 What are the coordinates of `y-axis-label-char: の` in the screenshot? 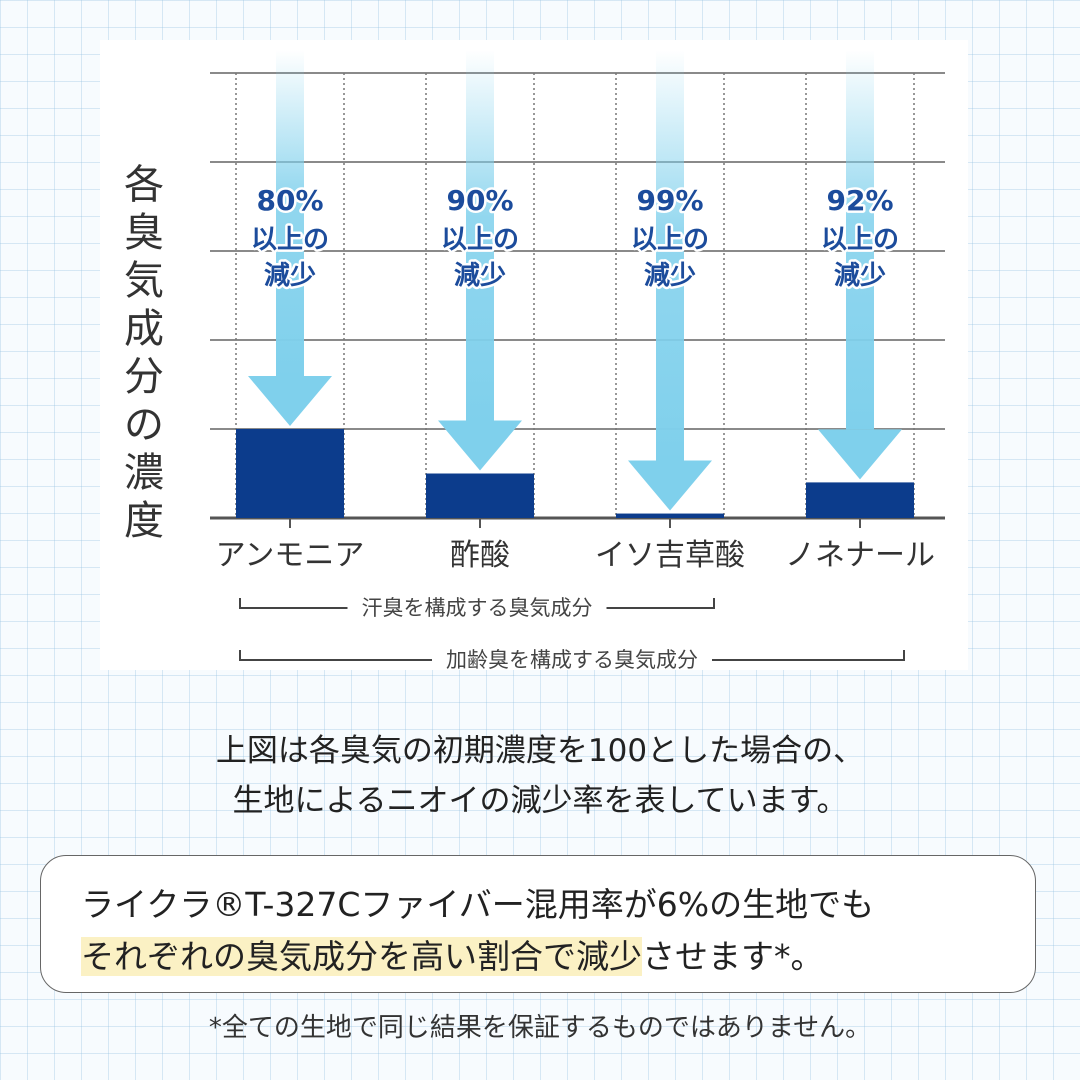 It's located at (144, 425).